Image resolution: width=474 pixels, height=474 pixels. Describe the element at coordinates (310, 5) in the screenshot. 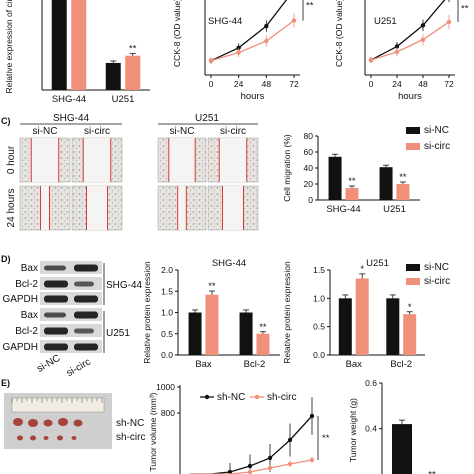

I see `cck_shg-significance-label: **` at that location.